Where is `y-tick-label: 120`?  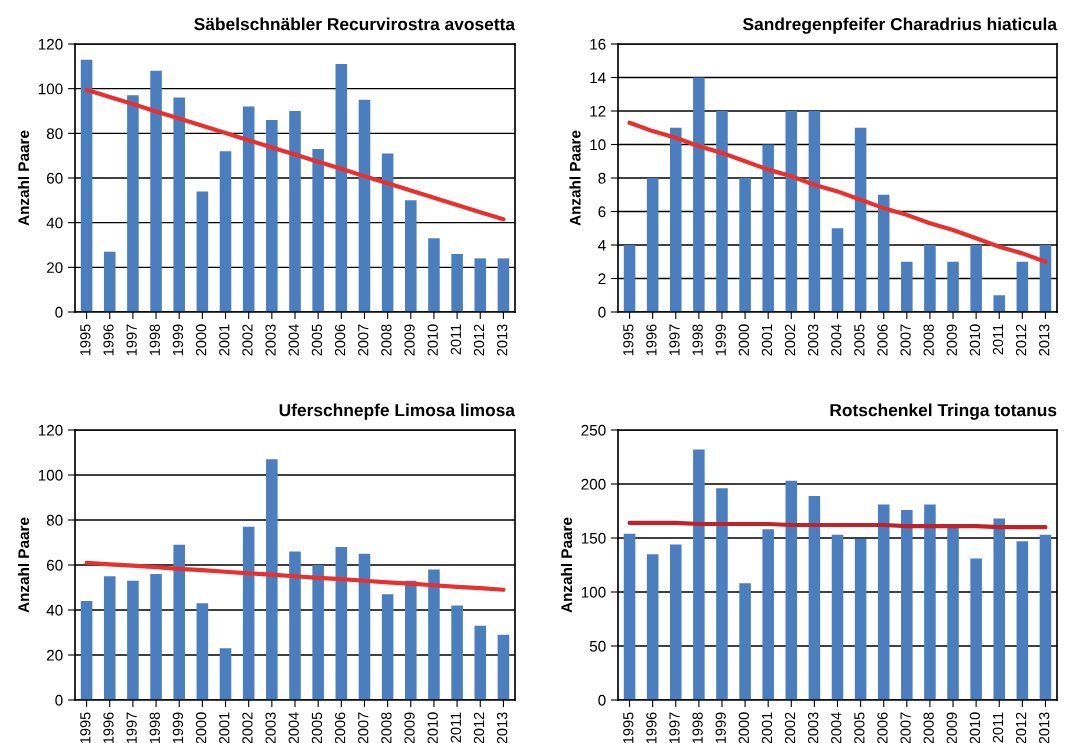
y-tick-label: 120 is located at coordinates (50, 44).